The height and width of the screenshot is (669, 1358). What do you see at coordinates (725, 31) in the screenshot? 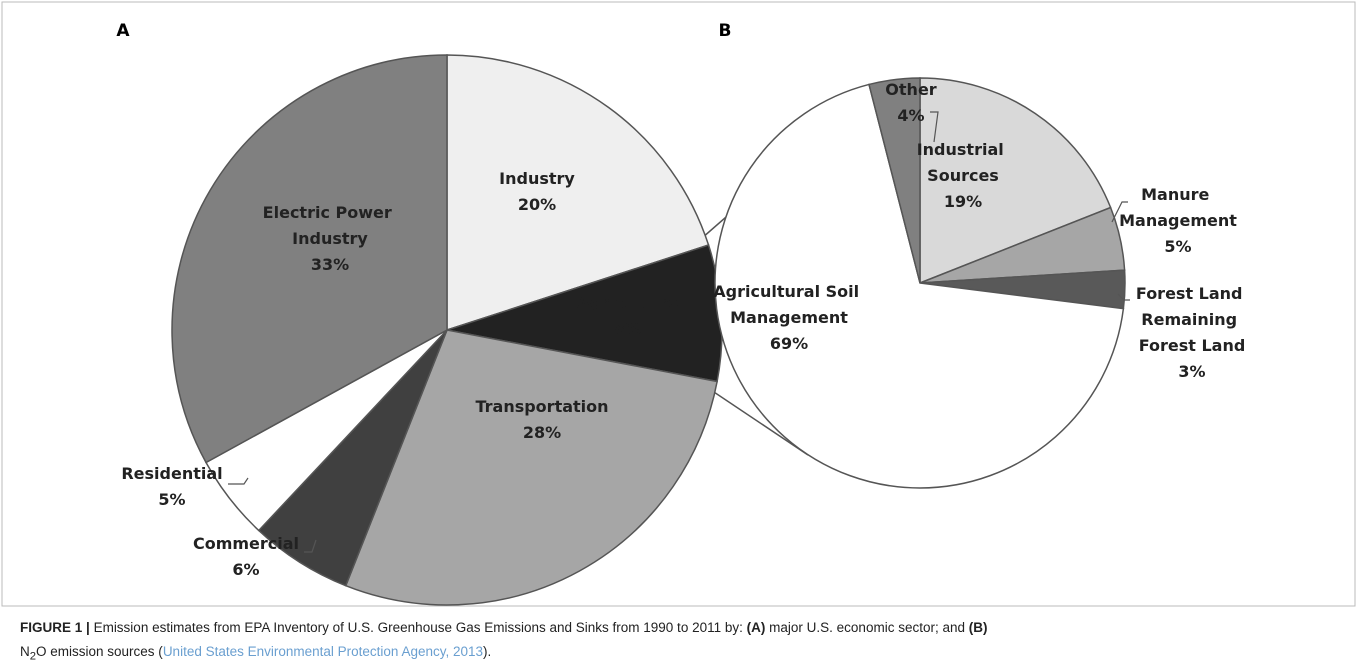
I see `panel-label: B` at bounding box center [725, 31].